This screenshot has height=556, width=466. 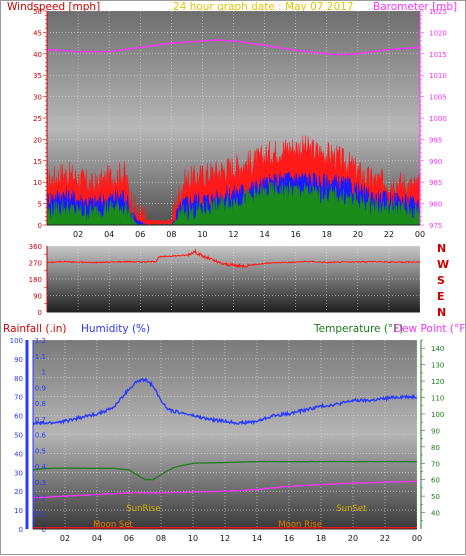 I want to click on dir-y-tick-label: 360, so click(x=35, y=247).